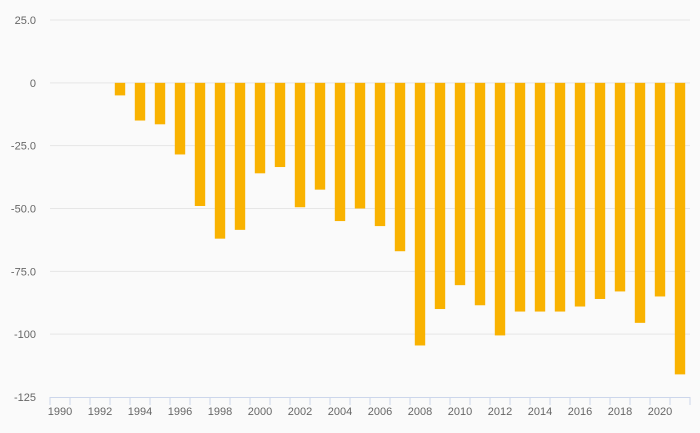 The image size is (700, 433). Describe the element at coordinates (120, 89) in the screenshot. I see `bar-1993` at that location.